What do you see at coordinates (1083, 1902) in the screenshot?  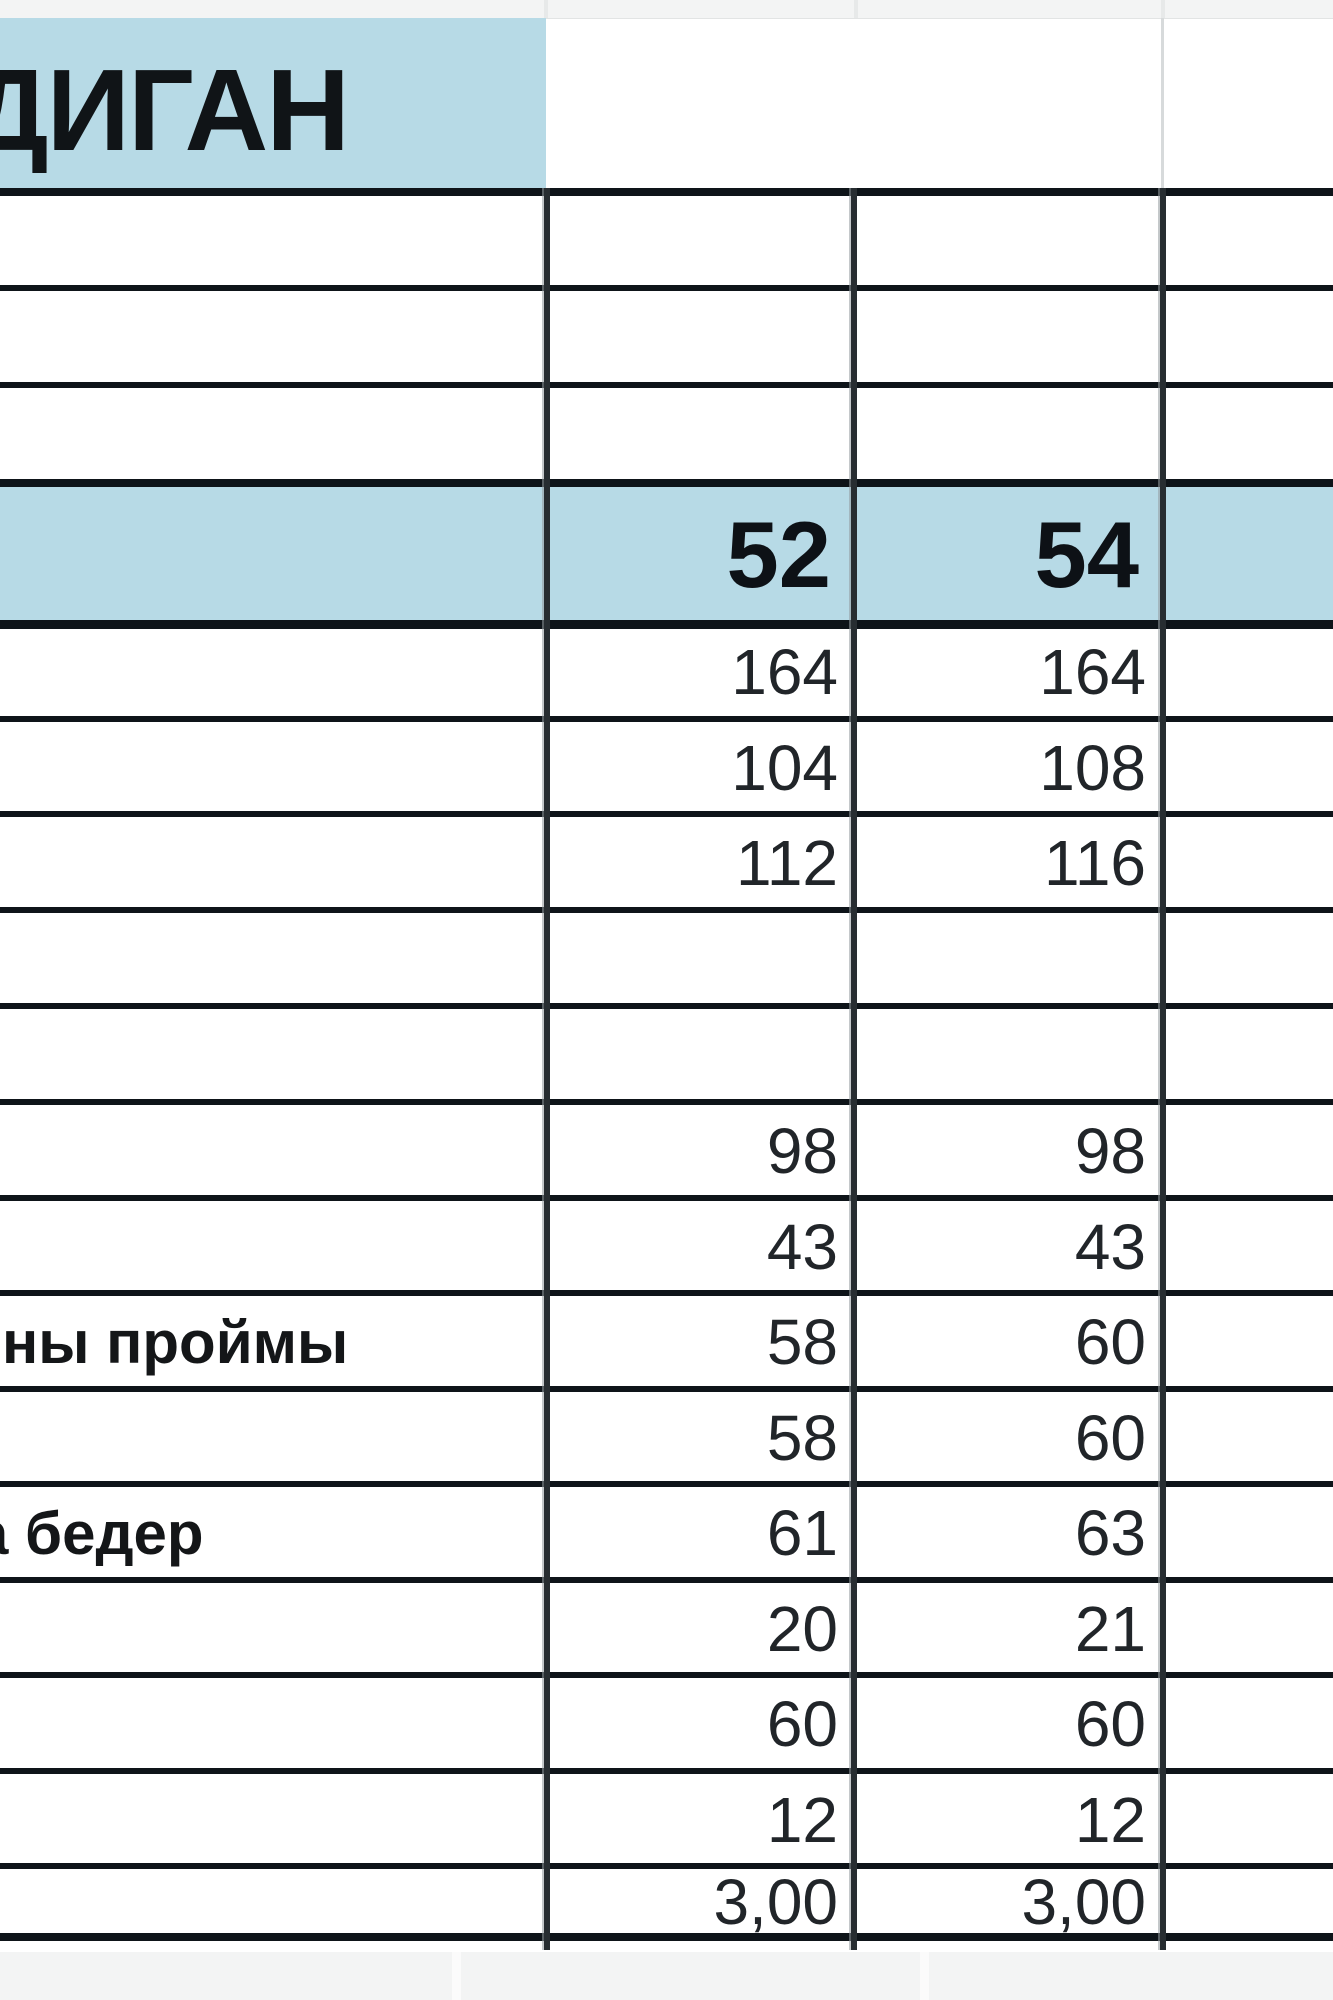 I see `value-cell-size54-row13: 3,00` at bounding box center [1083, 1902].